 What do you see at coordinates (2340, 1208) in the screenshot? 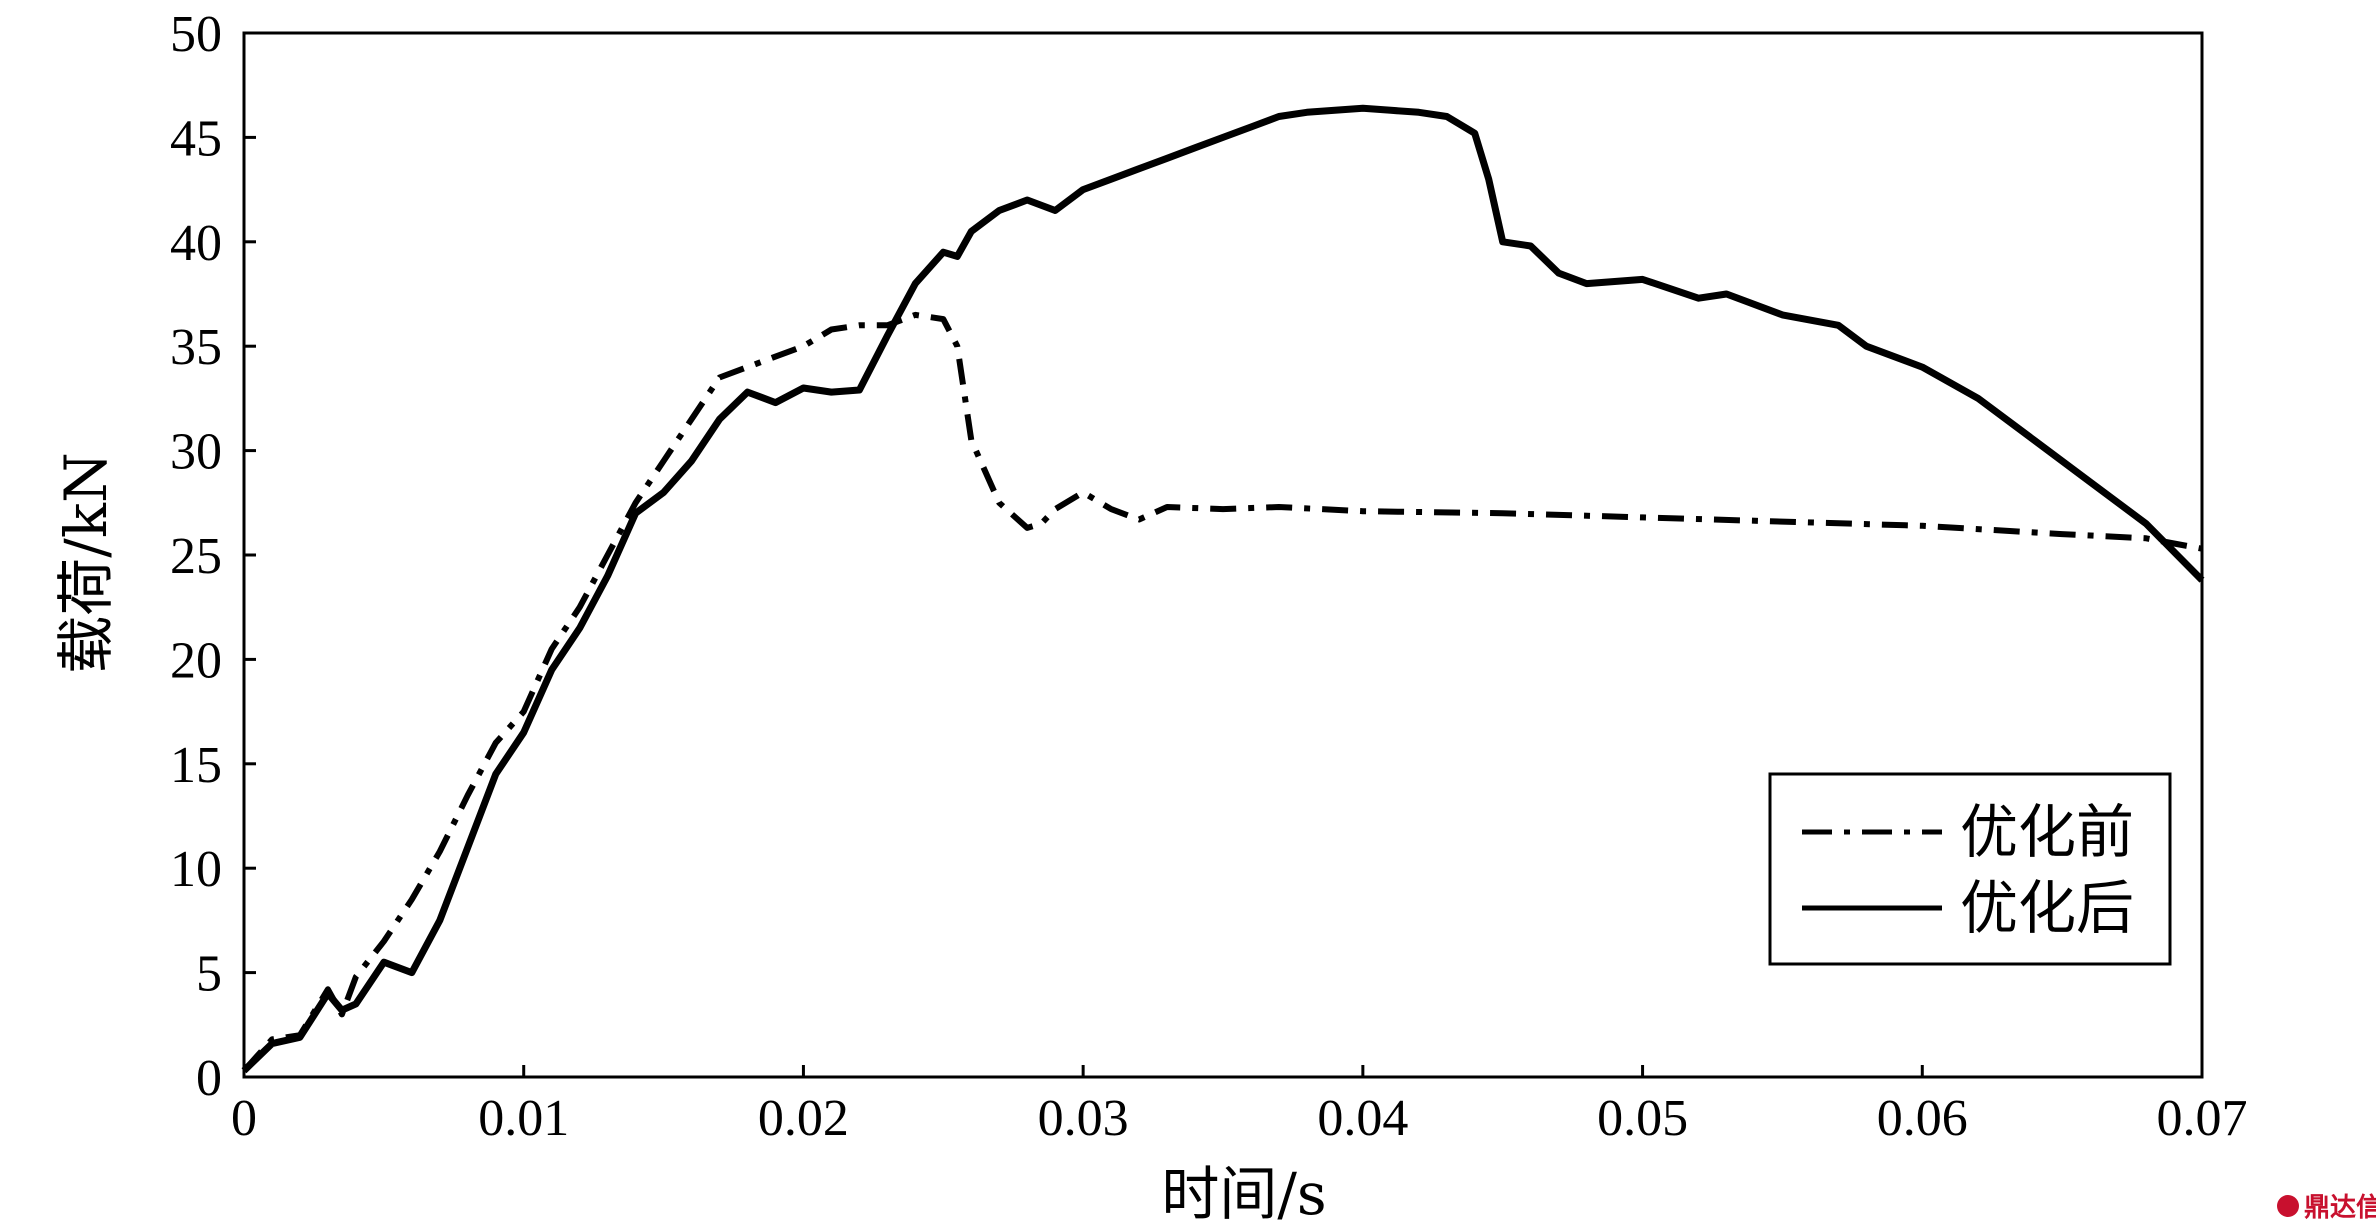
I see `watermark-text: 鼎达信` at bounding box center [2340, 1208].